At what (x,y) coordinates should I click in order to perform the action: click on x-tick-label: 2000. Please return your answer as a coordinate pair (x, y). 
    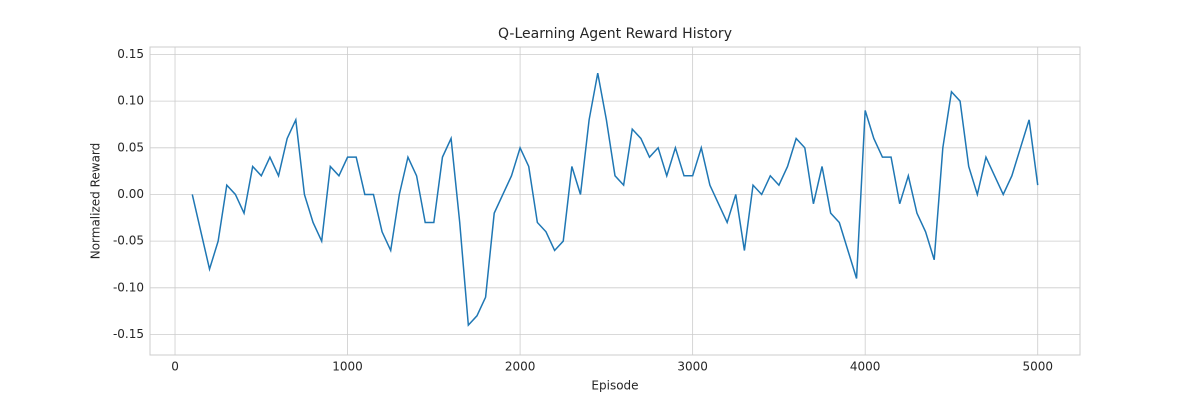
    Looking at the image, I should click on (520, 367).